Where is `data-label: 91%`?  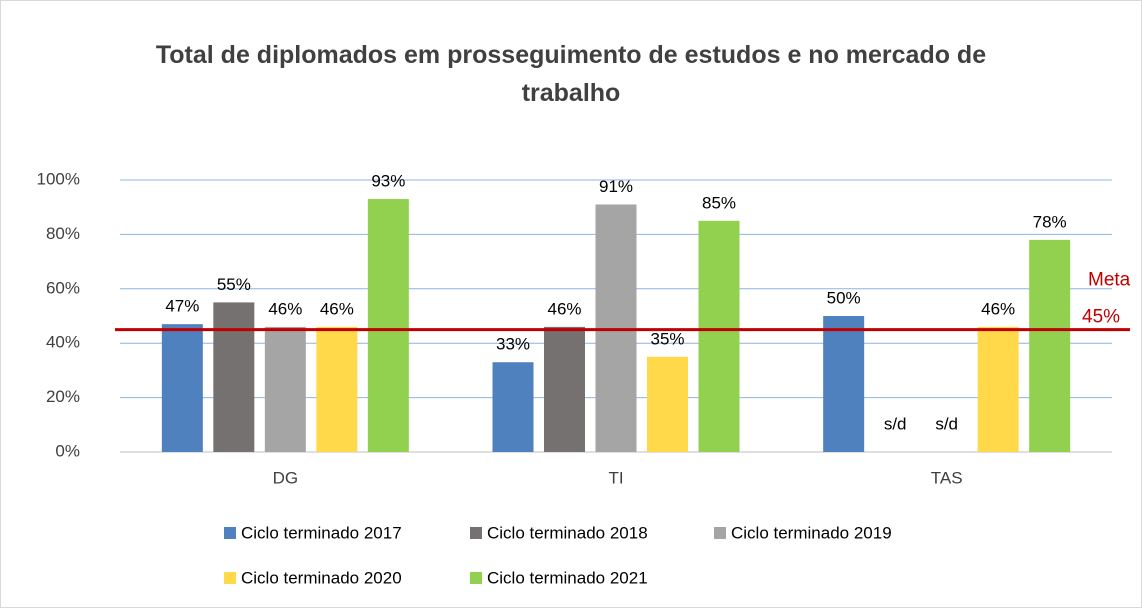 data-label: 91% is located at coordinates (616, 186).